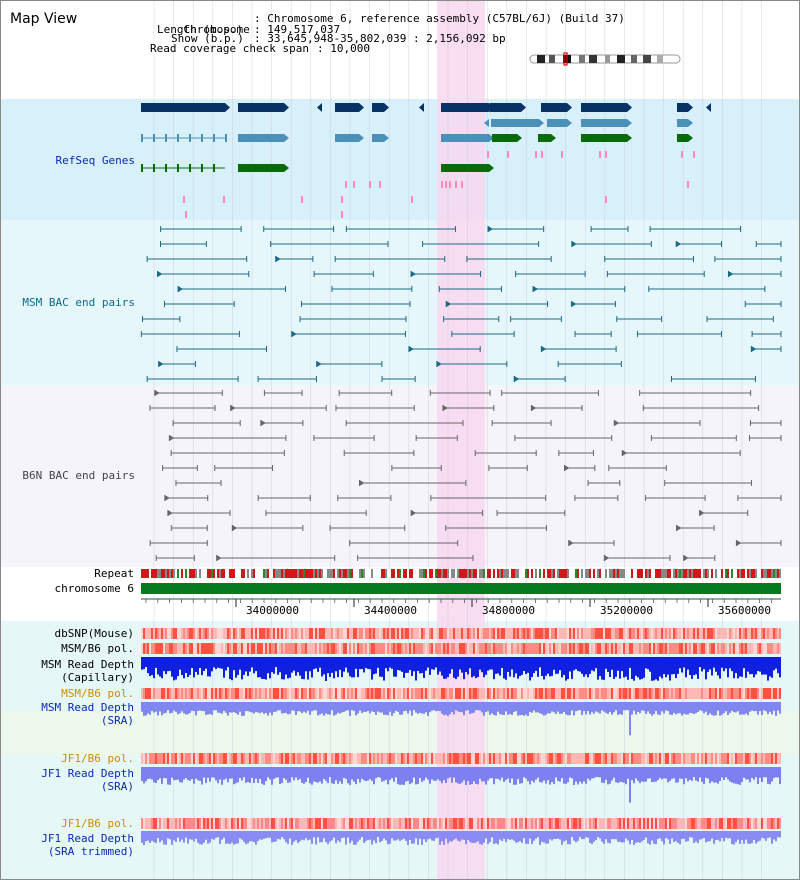  I want to click on strand-arrow, so click(690, 138).